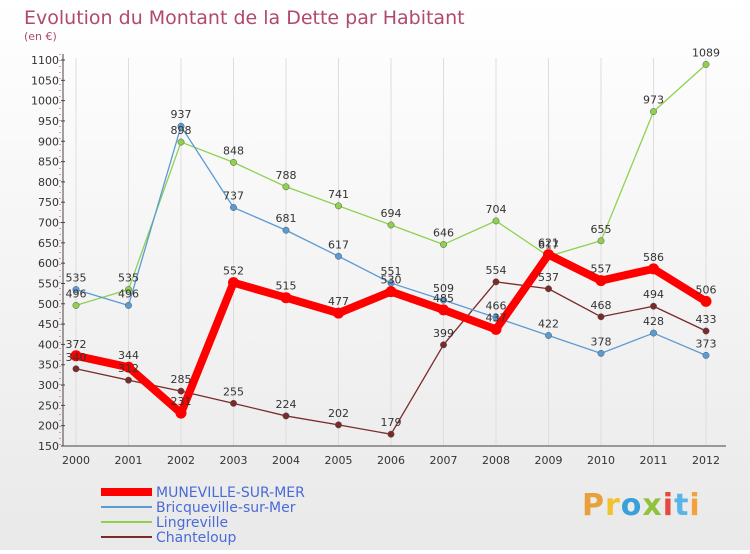  What do you see at coordinates (391, 422) in the screenshot?
I see `data-label: 179` at bounding box center [391, 422].